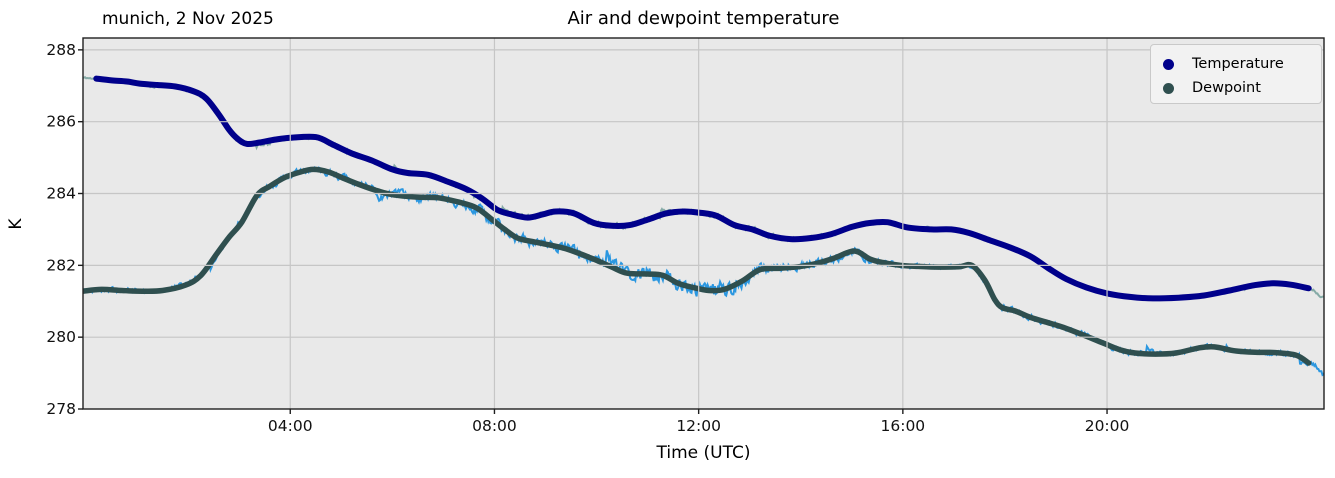  I want to click on legend-label-dewpoint: Dewpoint, so click(1226, 88).